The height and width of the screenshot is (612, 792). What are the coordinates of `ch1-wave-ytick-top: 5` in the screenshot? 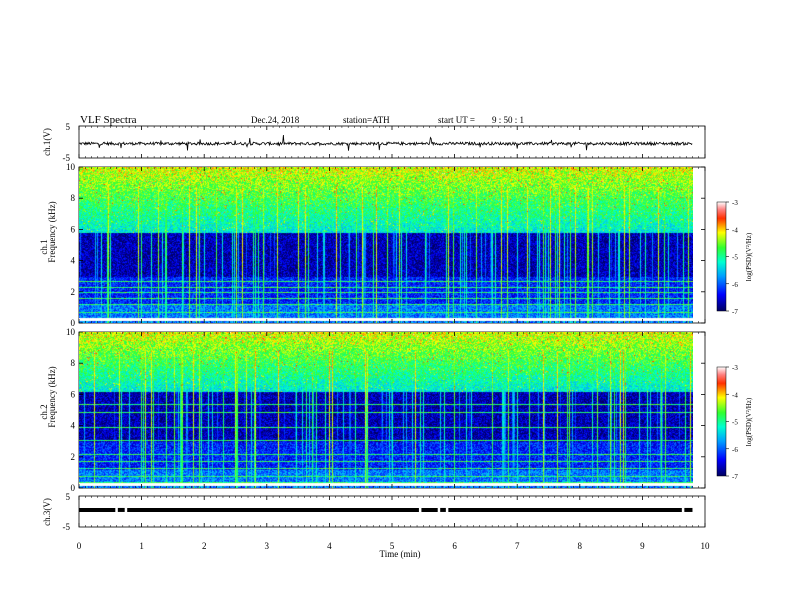 It's located at (68, 127).